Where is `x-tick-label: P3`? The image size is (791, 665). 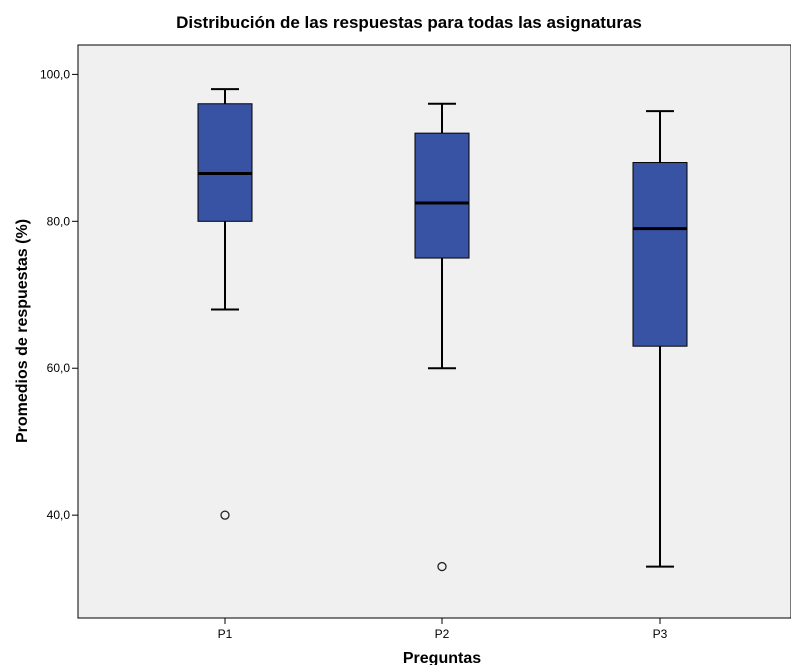
x-tick-label: P3 is located at coordinates (660, 634).